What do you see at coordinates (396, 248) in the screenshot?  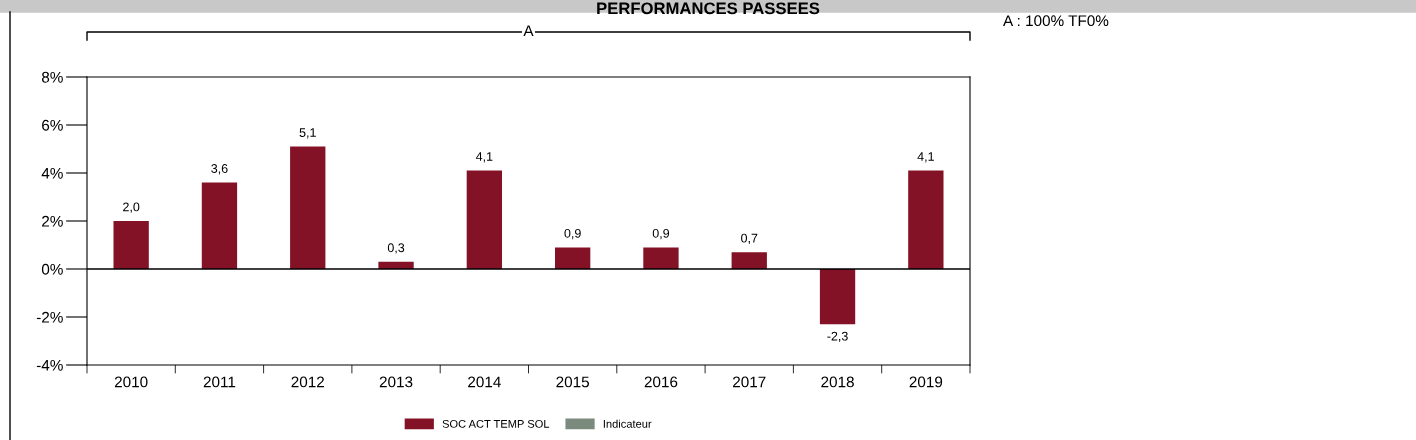 I see `data-label: 0,3` at bounding box center [396, 248].